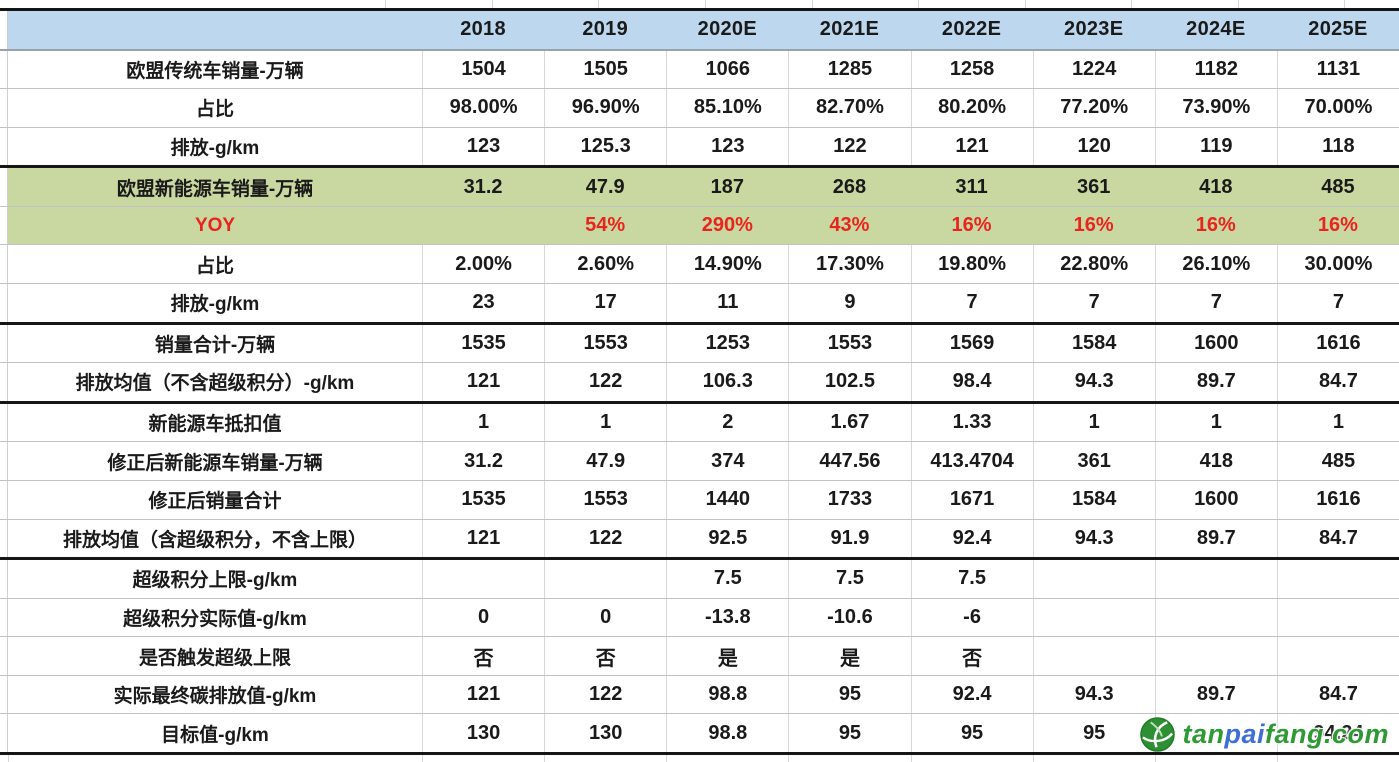 This screenshot has width=1399, height=762. What do you see at coordinates (605, 656) in the screenshot?
I see `value-cell: 否` at bounding box center [605, 656].